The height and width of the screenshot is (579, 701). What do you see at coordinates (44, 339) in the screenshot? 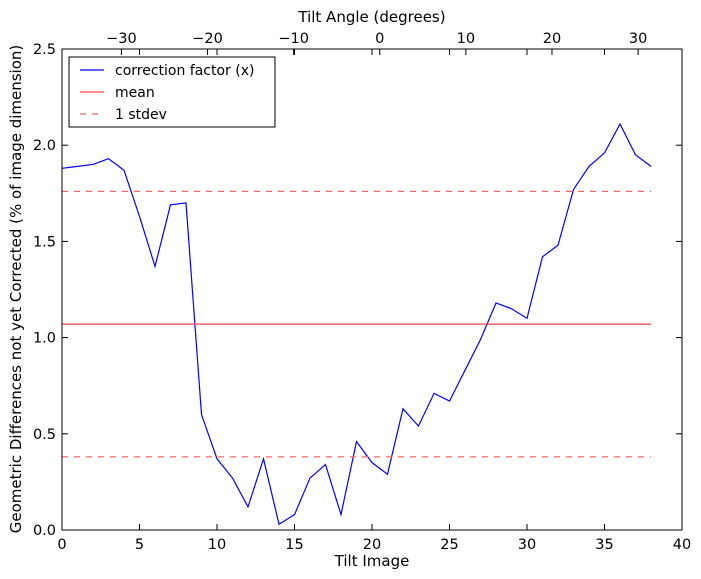
I see `y-tick-label: 1.0` at bounding box center [44, 339].